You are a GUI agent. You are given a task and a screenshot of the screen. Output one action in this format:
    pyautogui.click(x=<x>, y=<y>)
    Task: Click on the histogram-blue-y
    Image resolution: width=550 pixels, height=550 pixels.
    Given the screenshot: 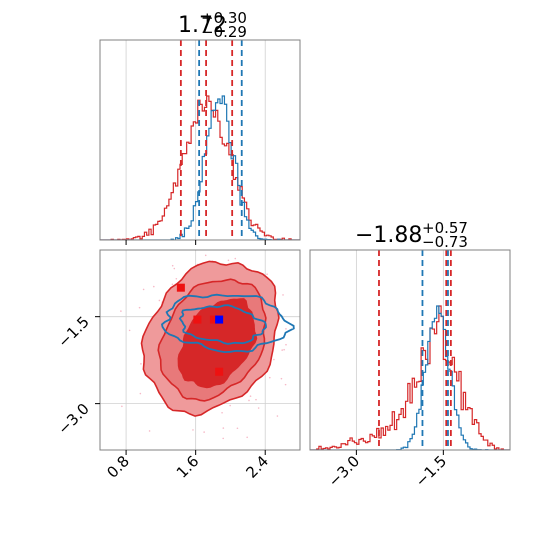 What is the action you would take?
    pyautogui.click(x=410, y=377)
    